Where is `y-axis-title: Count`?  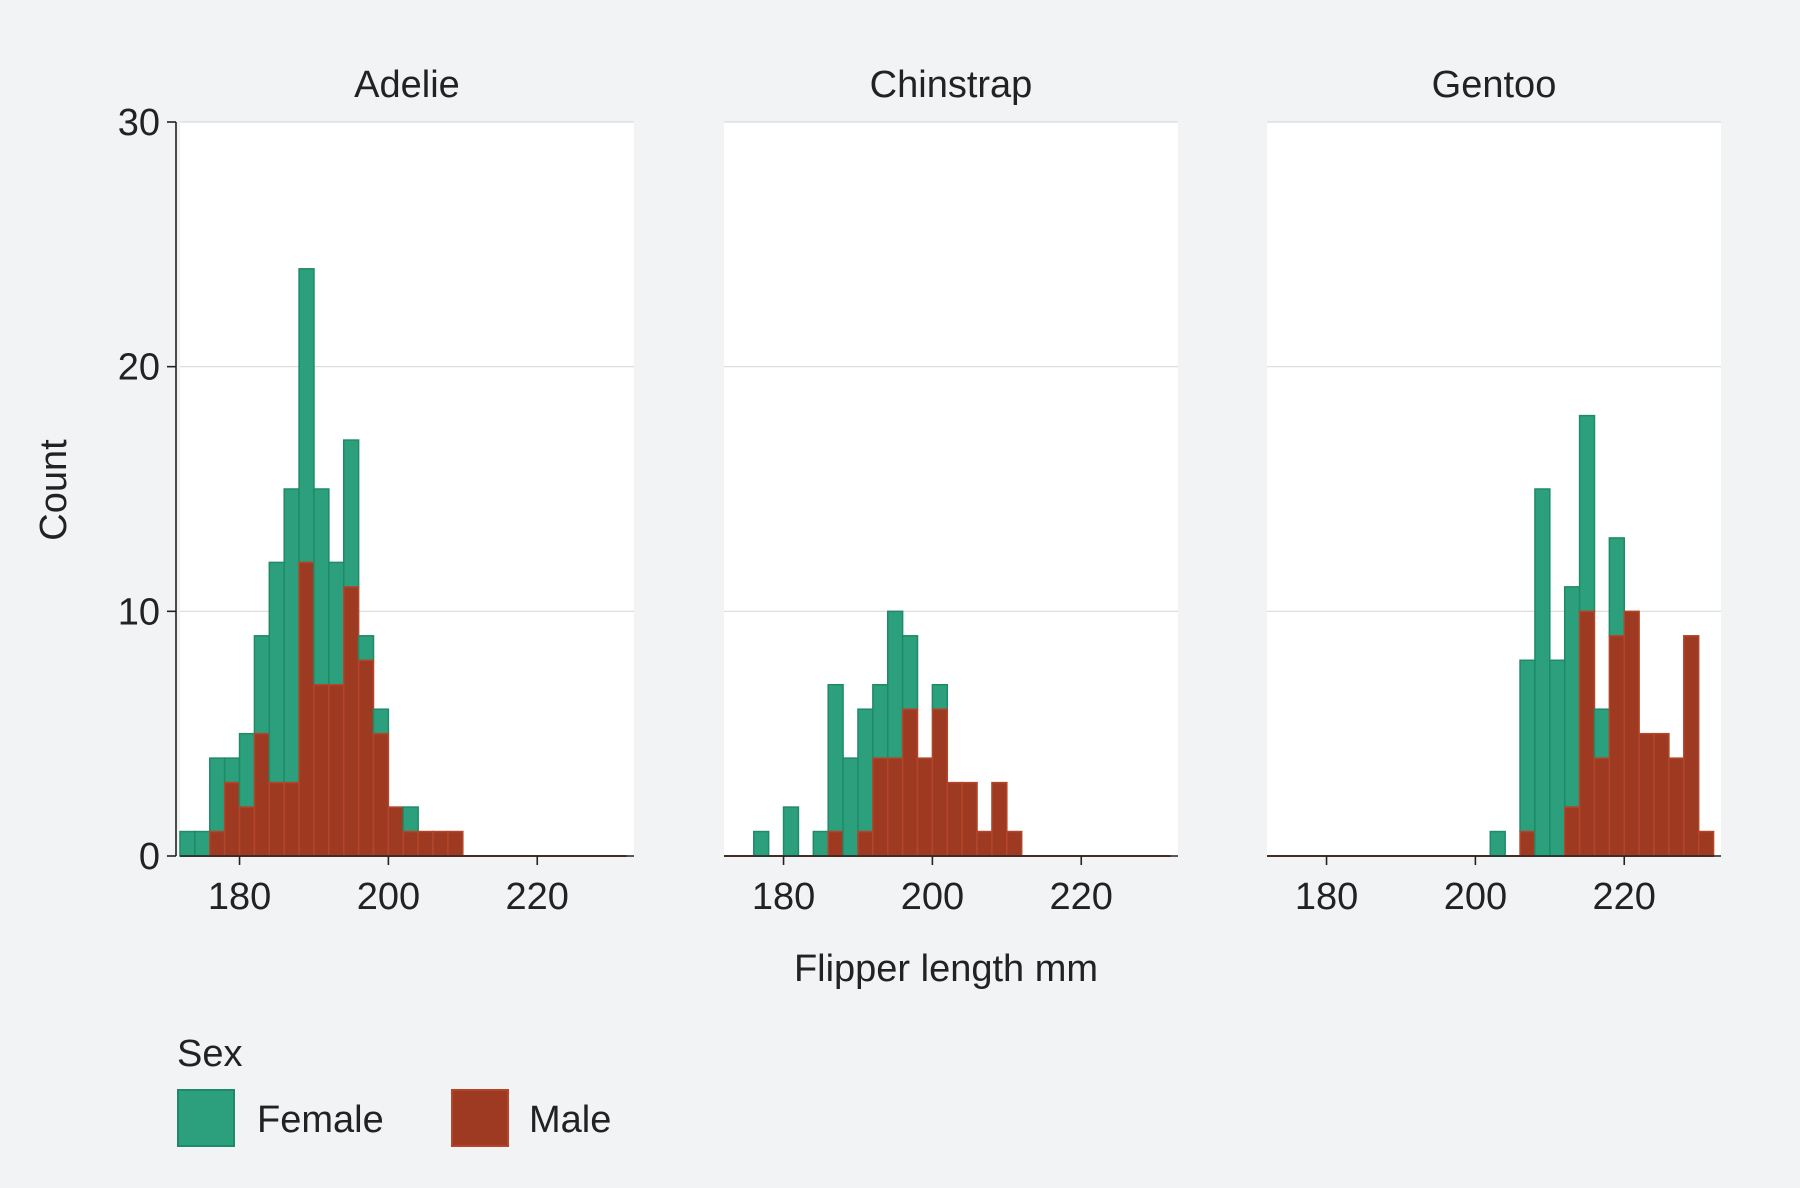 y-axis-title: Count is located at coordinates (54, 490).